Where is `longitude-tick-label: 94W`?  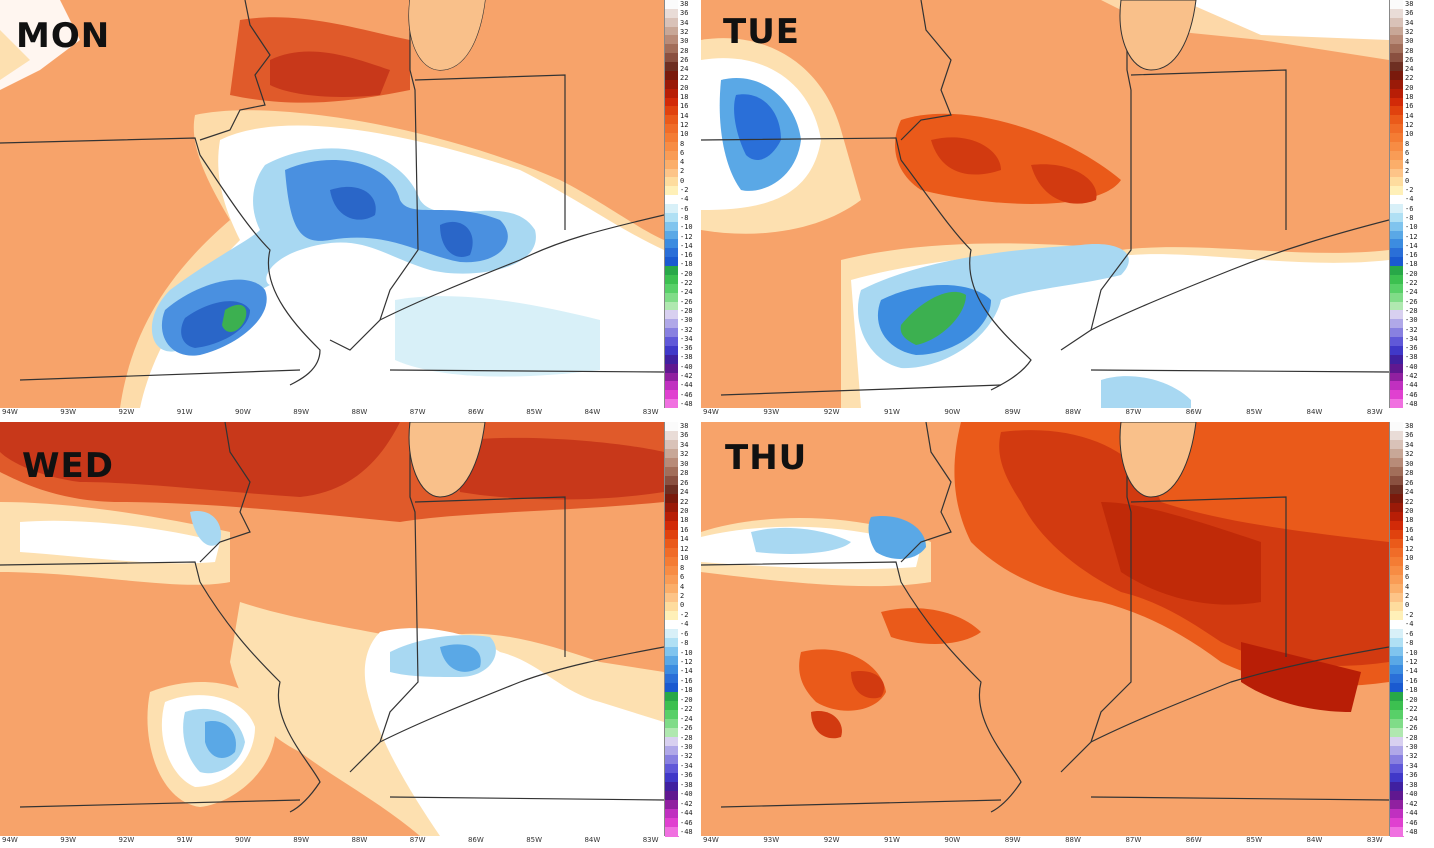 longitude-tick-label: 94W is located at coordinates (711, 840).